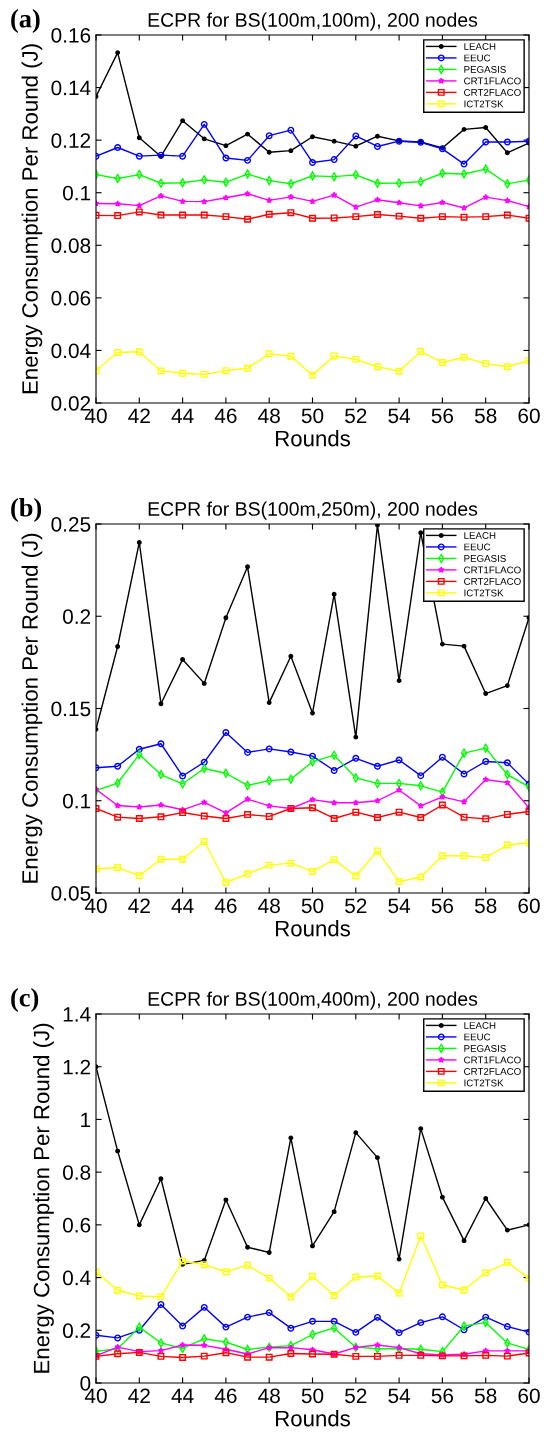 This screenshot has height=1438, width=544. What do you see at coordinates (484, 593) in the screenshot?
I see `legend-label: ICT2TSK` at bounding box center [484, 593].